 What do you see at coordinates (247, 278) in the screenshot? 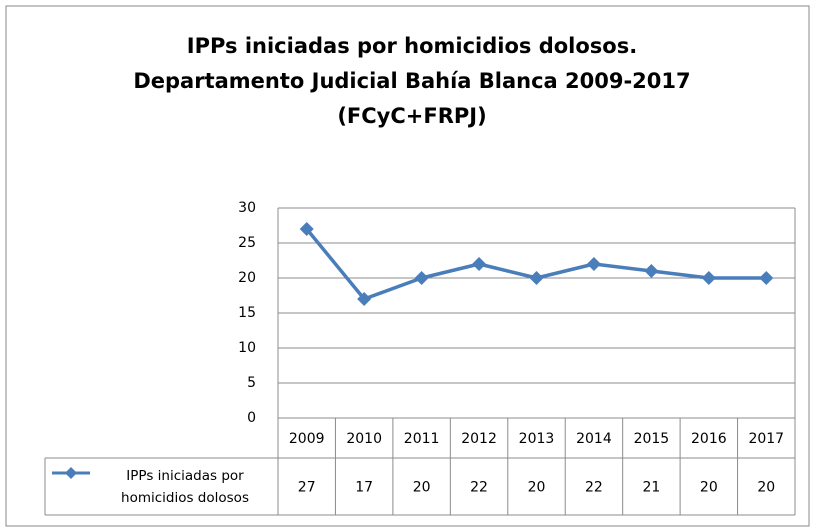
I see `y-tick-label: 20` at bounding box center [247, 278].